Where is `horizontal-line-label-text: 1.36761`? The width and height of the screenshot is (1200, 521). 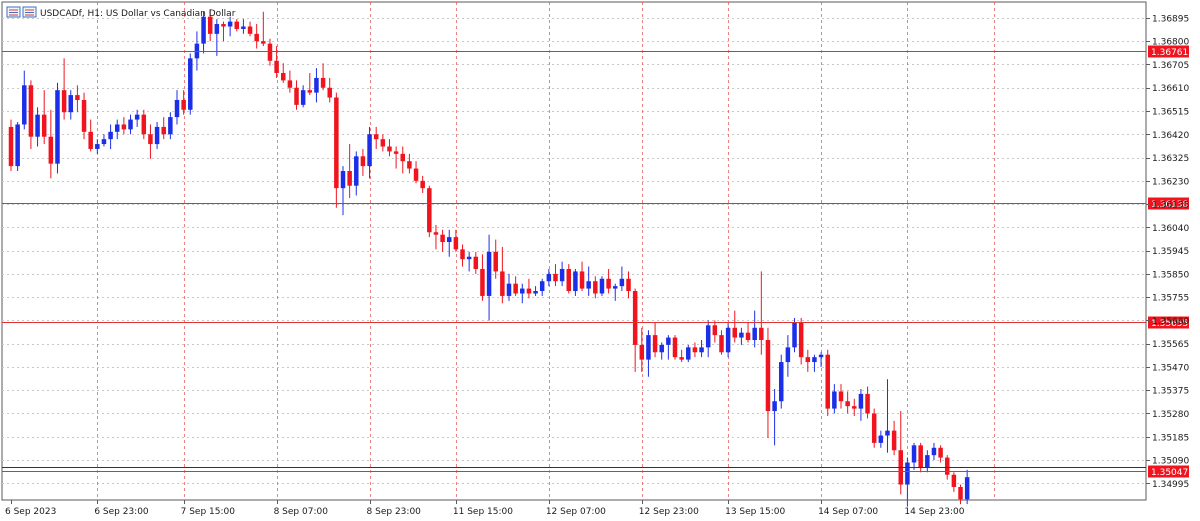 horizontal-line-label-text: 1.36761 is located at coordinates (1169, 53).